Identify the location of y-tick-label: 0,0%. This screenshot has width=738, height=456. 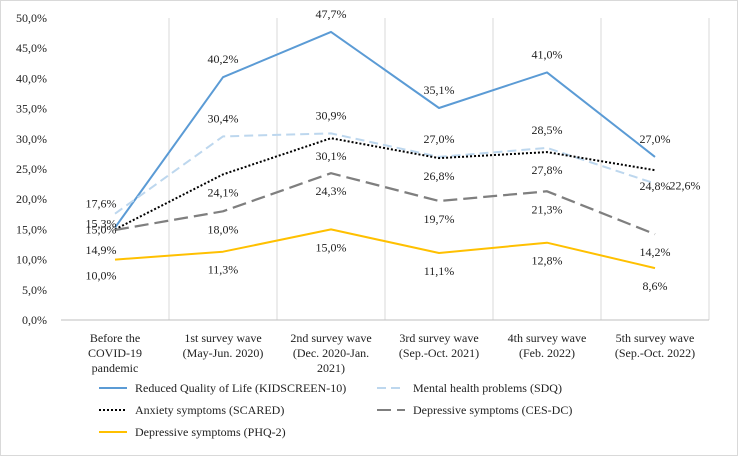
(34, 320).